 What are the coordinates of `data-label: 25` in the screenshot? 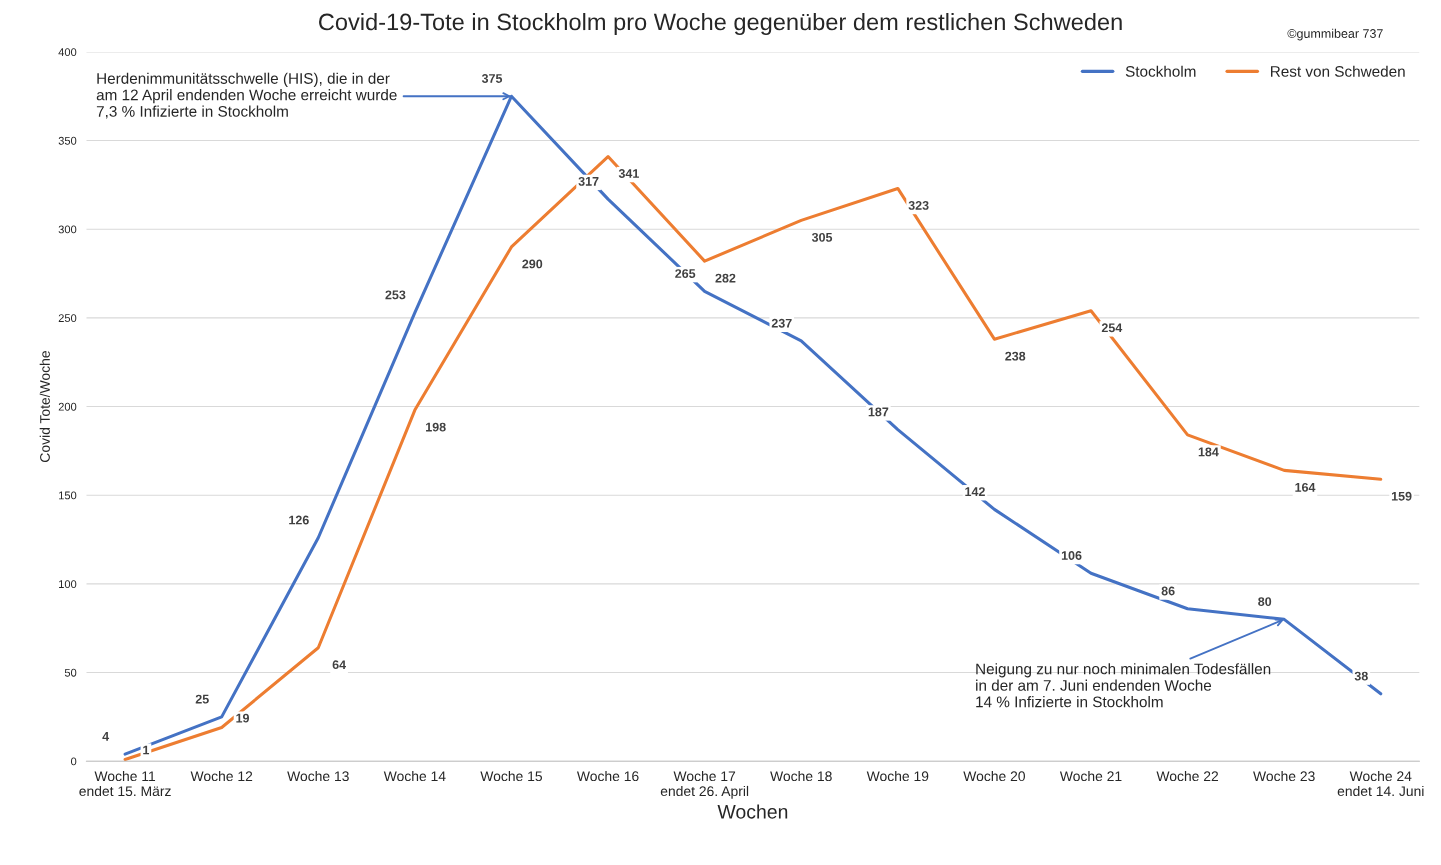 It's located at (202, 699).